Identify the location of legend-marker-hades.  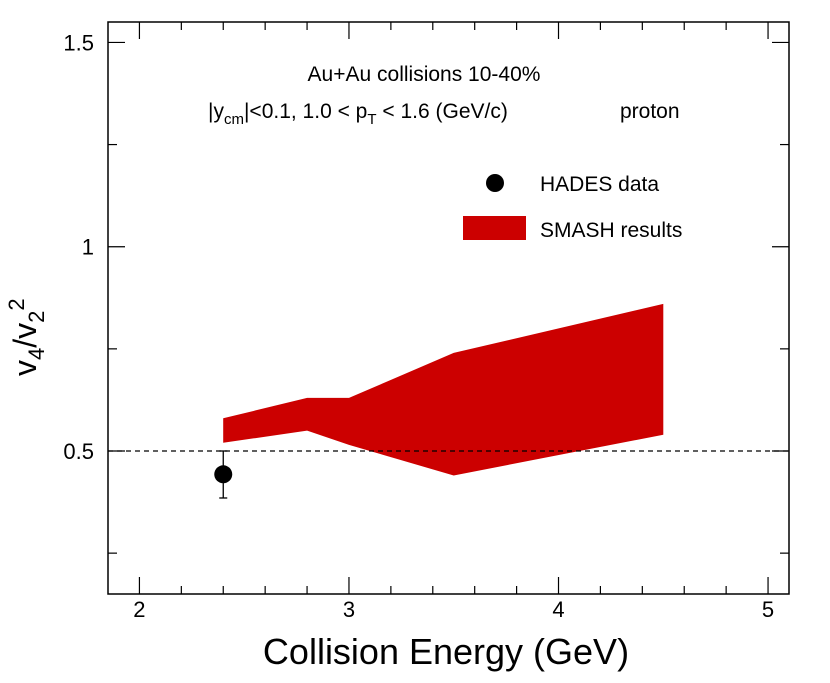
(495, 183).